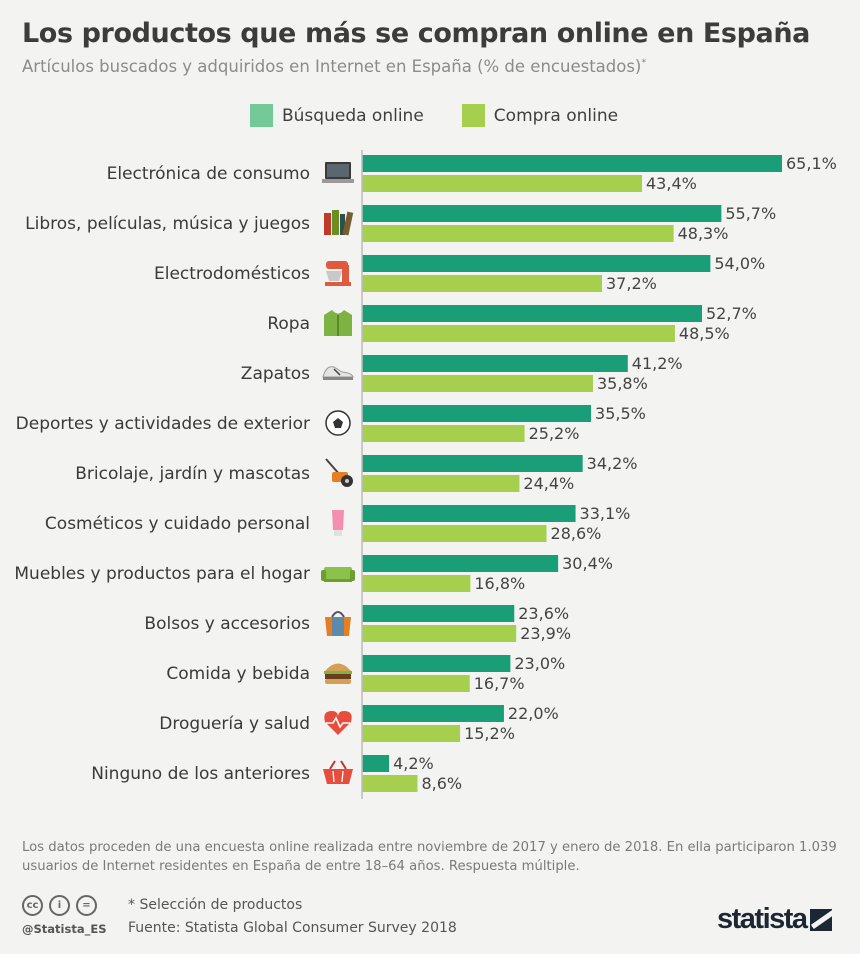 The height and width of the screenshot is (954, 860). I want to click on value-label-busqueda: 65,1%, so click(811, 163).